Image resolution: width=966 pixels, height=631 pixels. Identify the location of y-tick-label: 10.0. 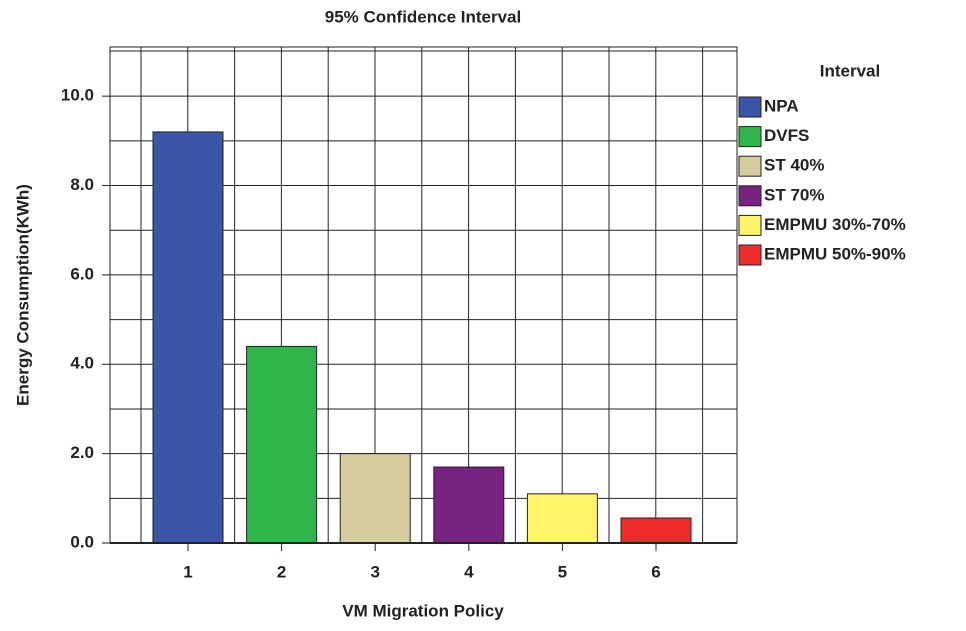
(77, 95).